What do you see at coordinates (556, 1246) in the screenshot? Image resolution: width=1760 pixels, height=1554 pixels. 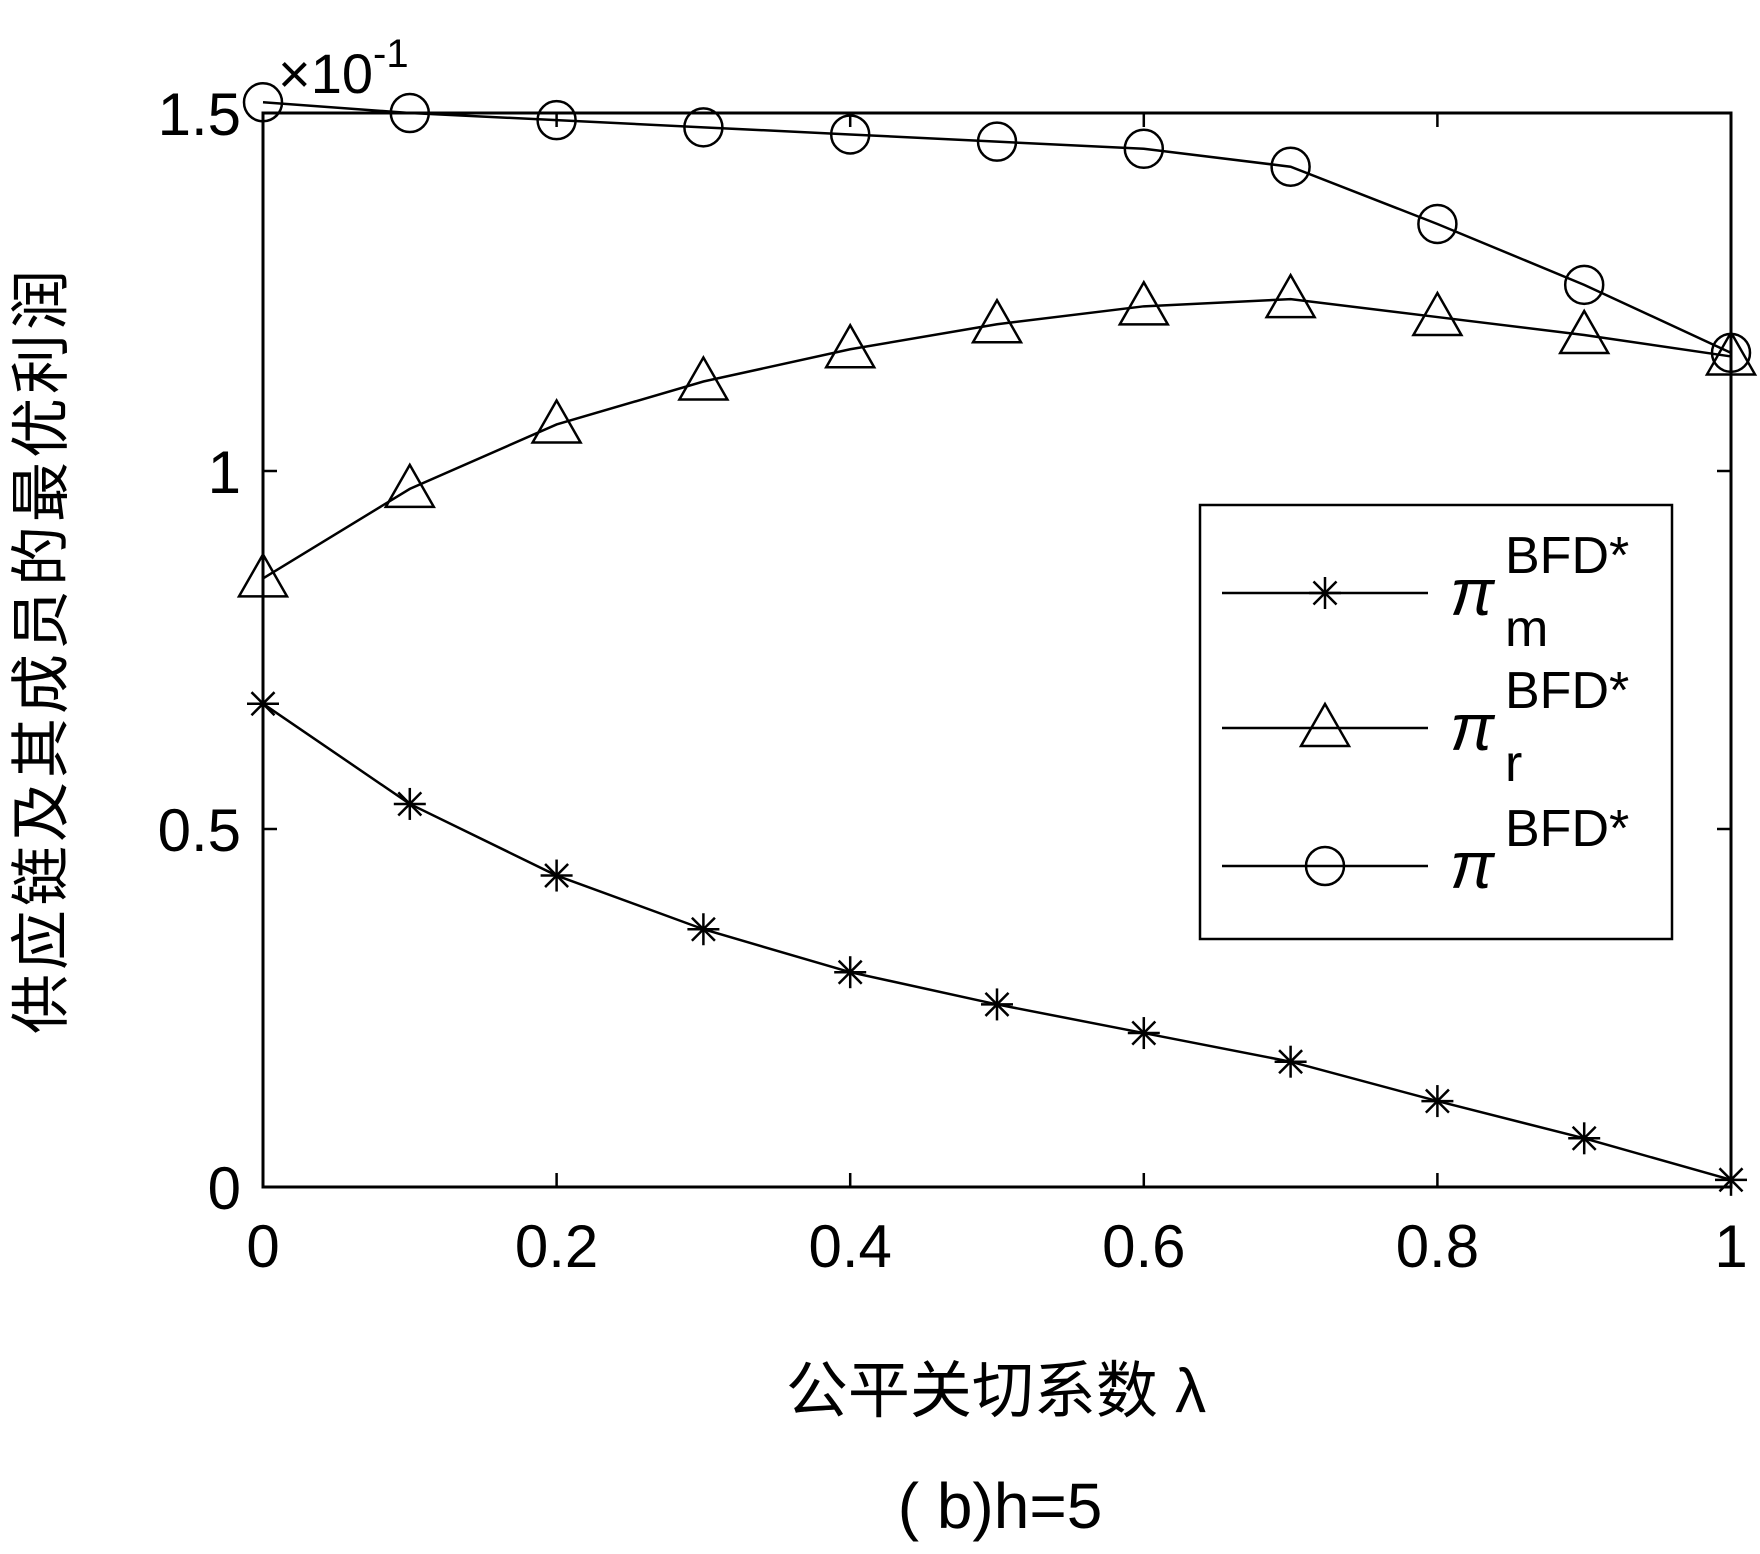 I see `x-tick-label: 0.2` at bounding box center [556, 1246].